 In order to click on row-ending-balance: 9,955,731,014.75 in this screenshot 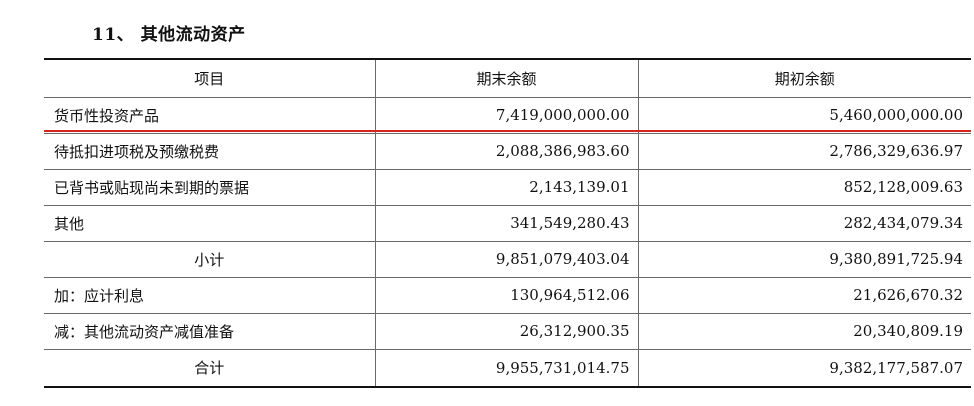, I will do `click(506, 368)`.